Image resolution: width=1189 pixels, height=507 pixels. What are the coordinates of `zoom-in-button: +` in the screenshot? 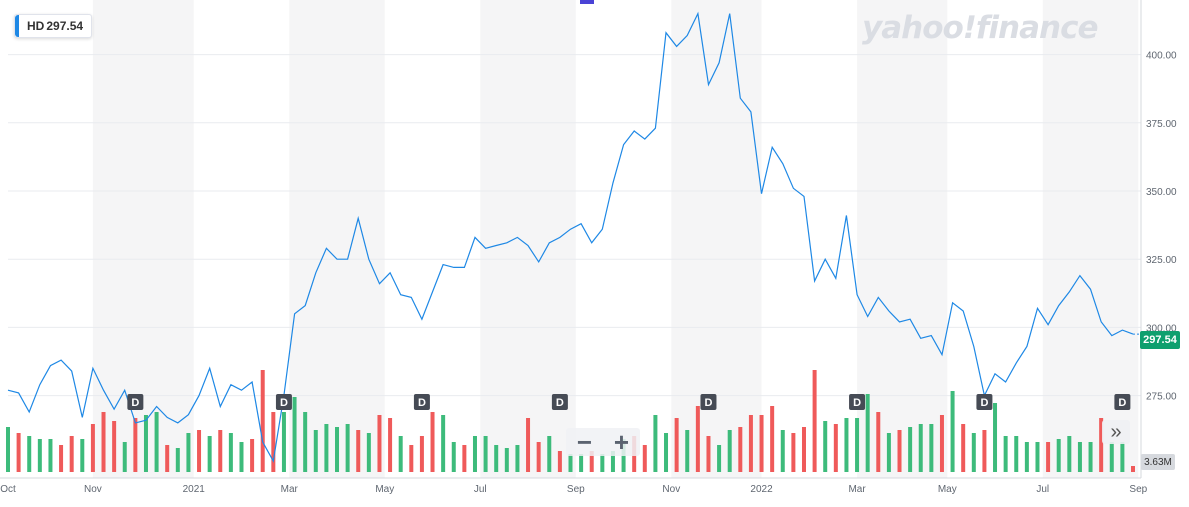 It's located at (621, 442).